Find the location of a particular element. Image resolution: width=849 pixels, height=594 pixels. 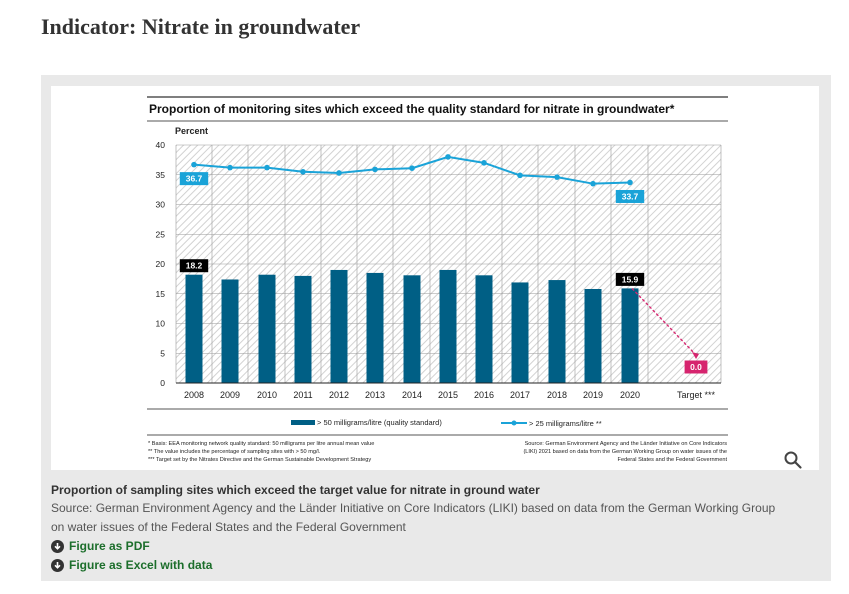

bar-value-label: 18.2 is located at coordinates (194, 266).